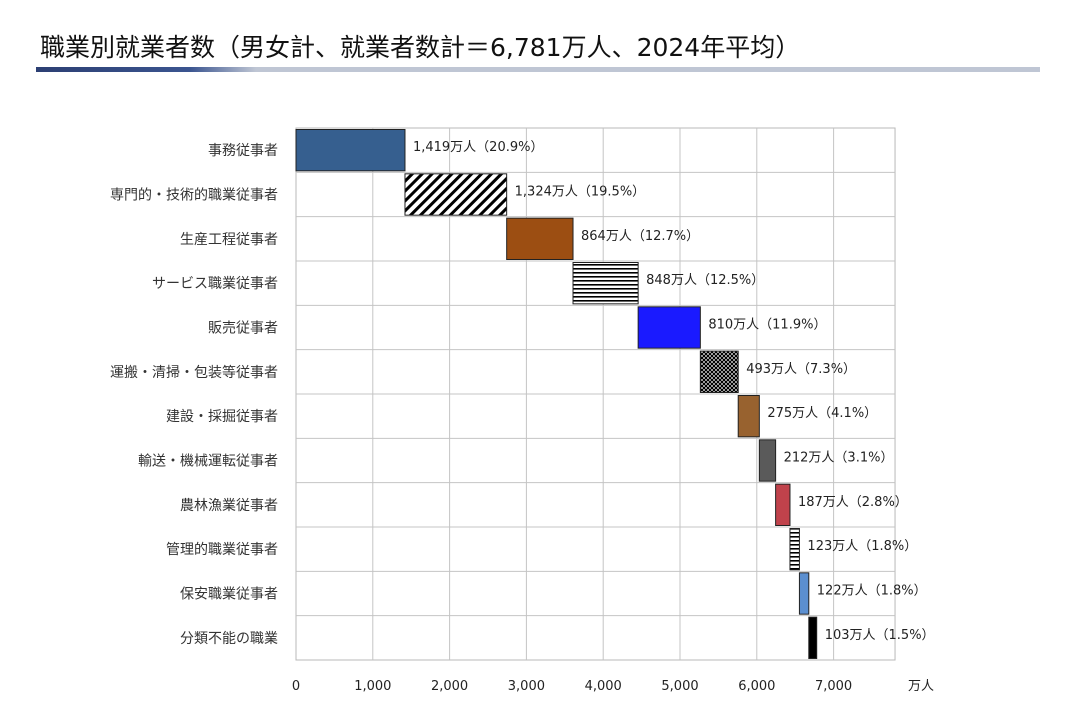 Image resolution: width=1074 pixels, height=723 pixels. What do you see at coordinates (880, 635) in the screenshot?
I see `value-label: 103万人（1.5%）` at bounding box center [880, 635].